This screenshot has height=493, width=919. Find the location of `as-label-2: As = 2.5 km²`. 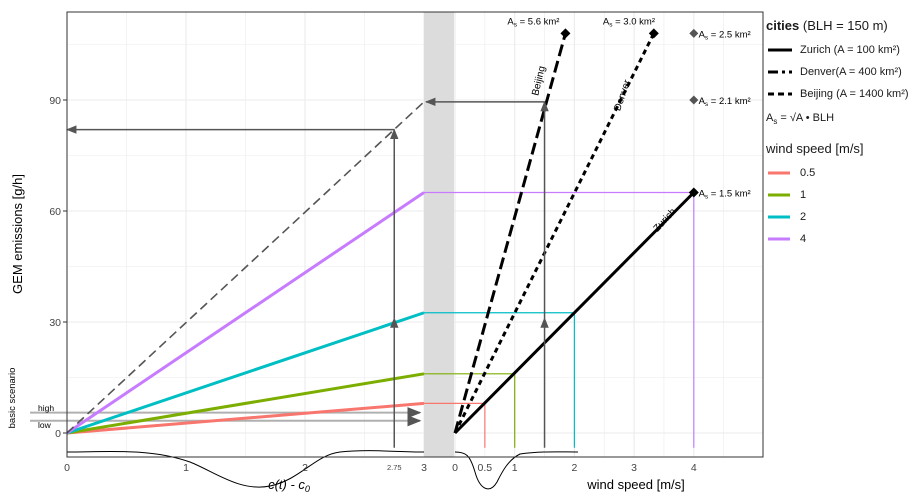

as-label-2: As = 2.5 km² is located at coordinates (725, 35).